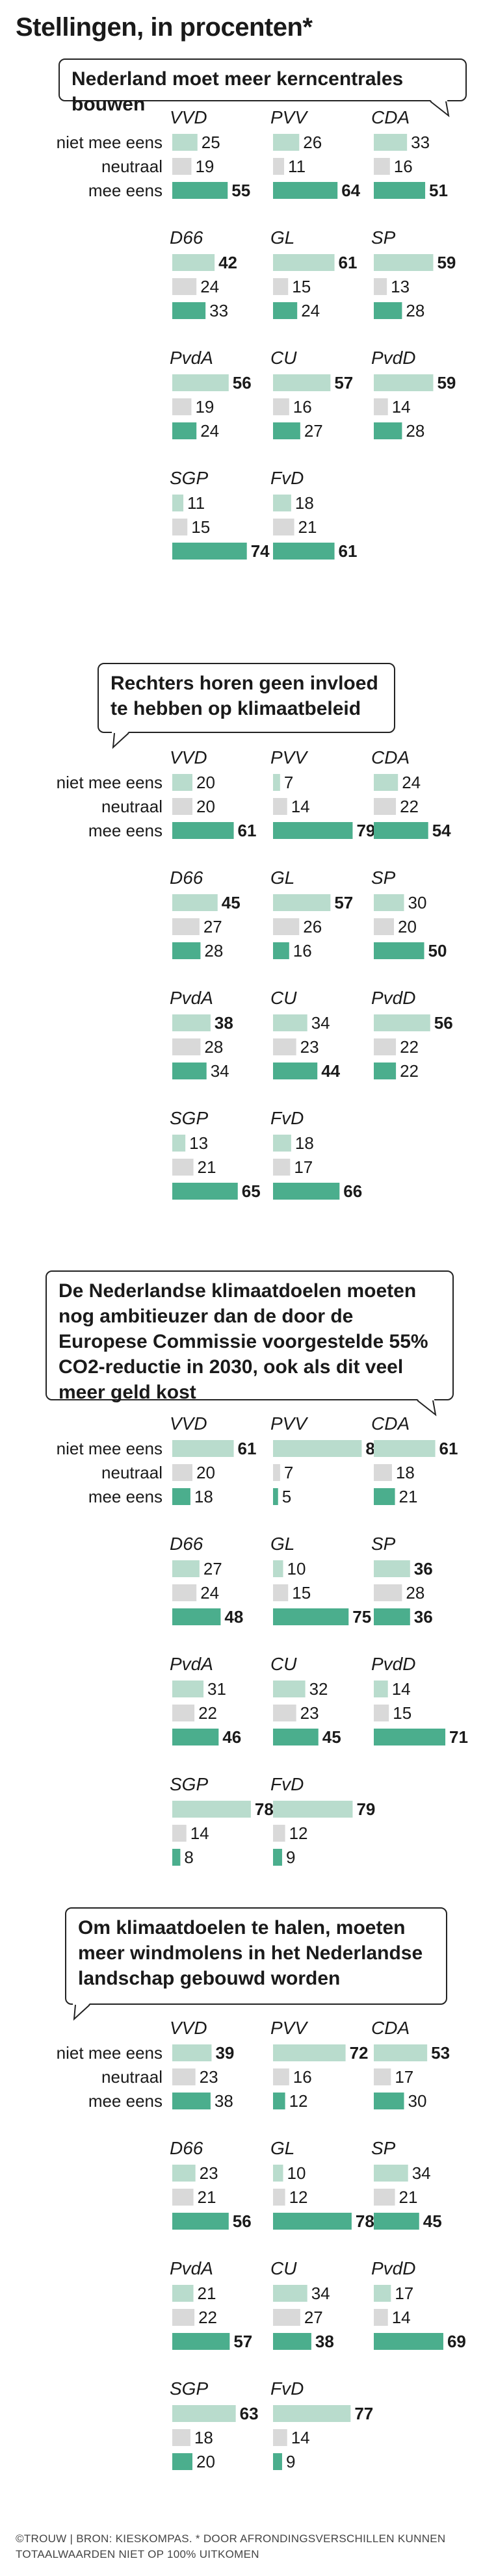 This screenshot has width=496, height=2576. What do you see at coordinates (231, 1737) in the screenshot?
I see `value-label: 46` at bounding box center [231, 1737].